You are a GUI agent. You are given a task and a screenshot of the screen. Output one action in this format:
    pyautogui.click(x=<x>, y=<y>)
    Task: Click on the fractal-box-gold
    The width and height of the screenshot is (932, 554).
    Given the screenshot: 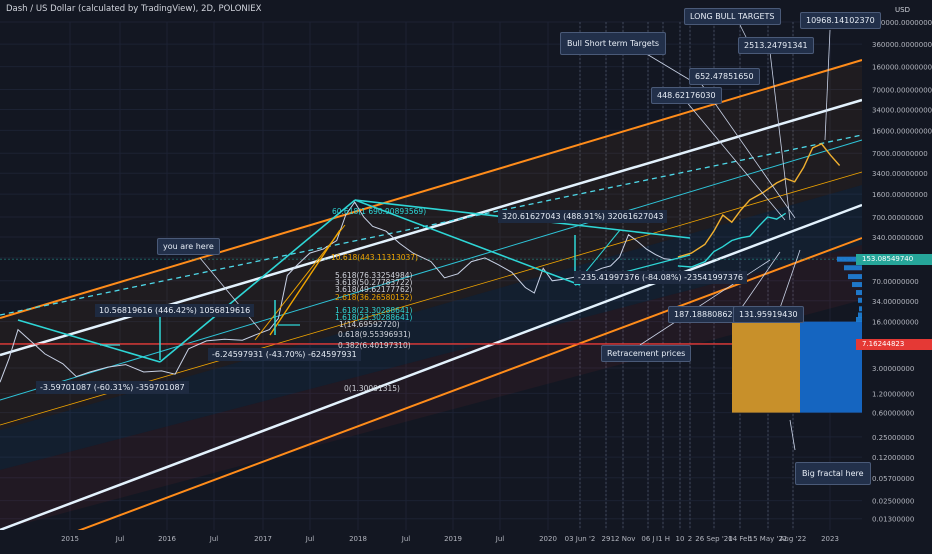 What is the action you would take?
    pyautogui.click(x=766, y=367)
    